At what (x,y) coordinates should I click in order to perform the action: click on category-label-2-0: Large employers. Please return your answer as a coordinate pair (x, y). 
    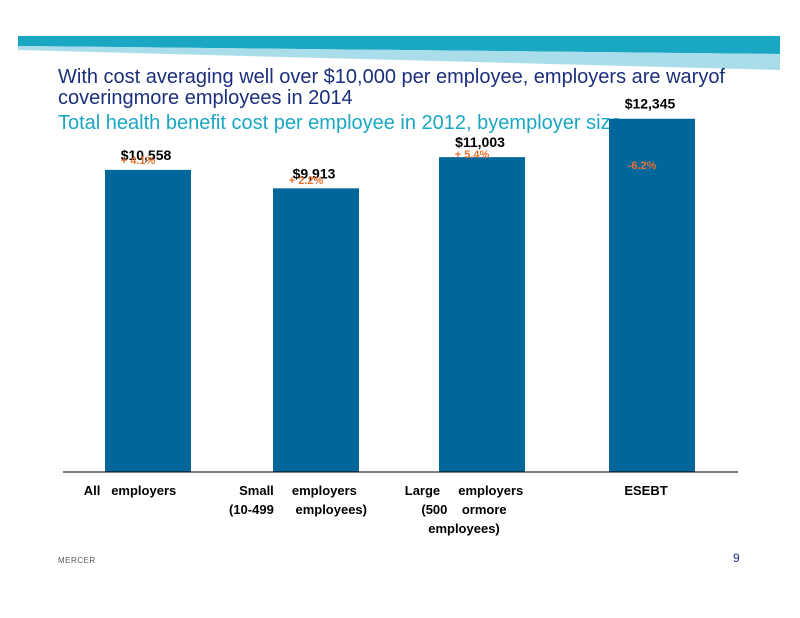
    Looking at the image, I should click on (464, 490).